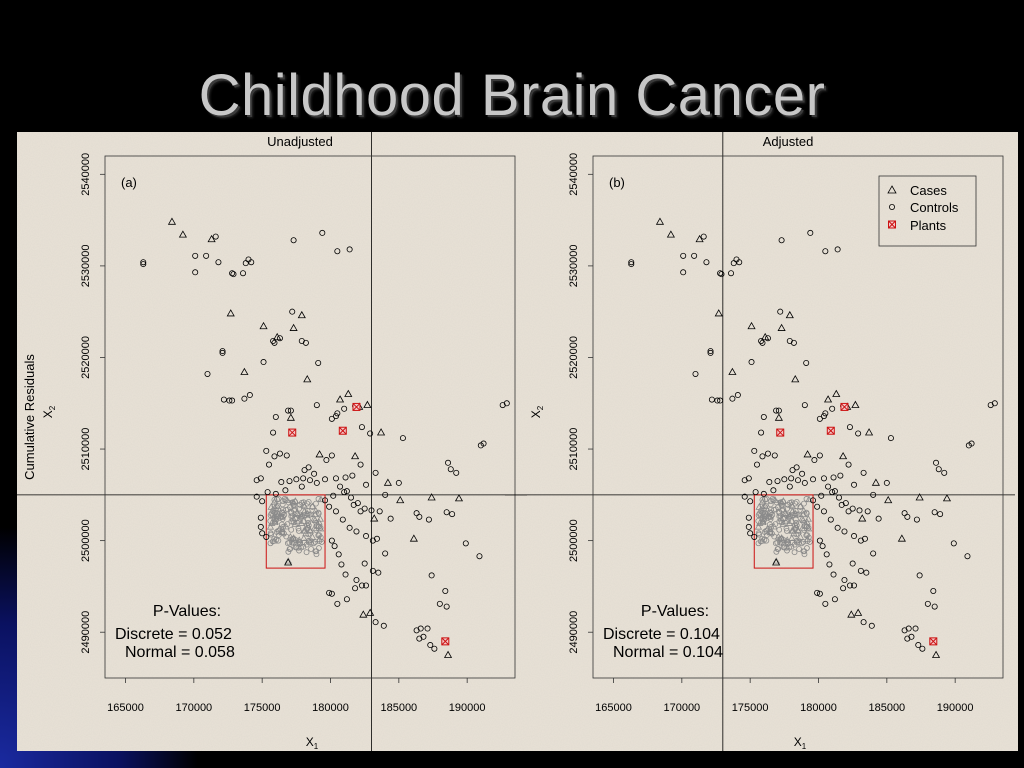  What do you see at coordinates (398, 708) in the screenshot?
I see `x-tick-label: 185000` at bounding box center [398, 708].